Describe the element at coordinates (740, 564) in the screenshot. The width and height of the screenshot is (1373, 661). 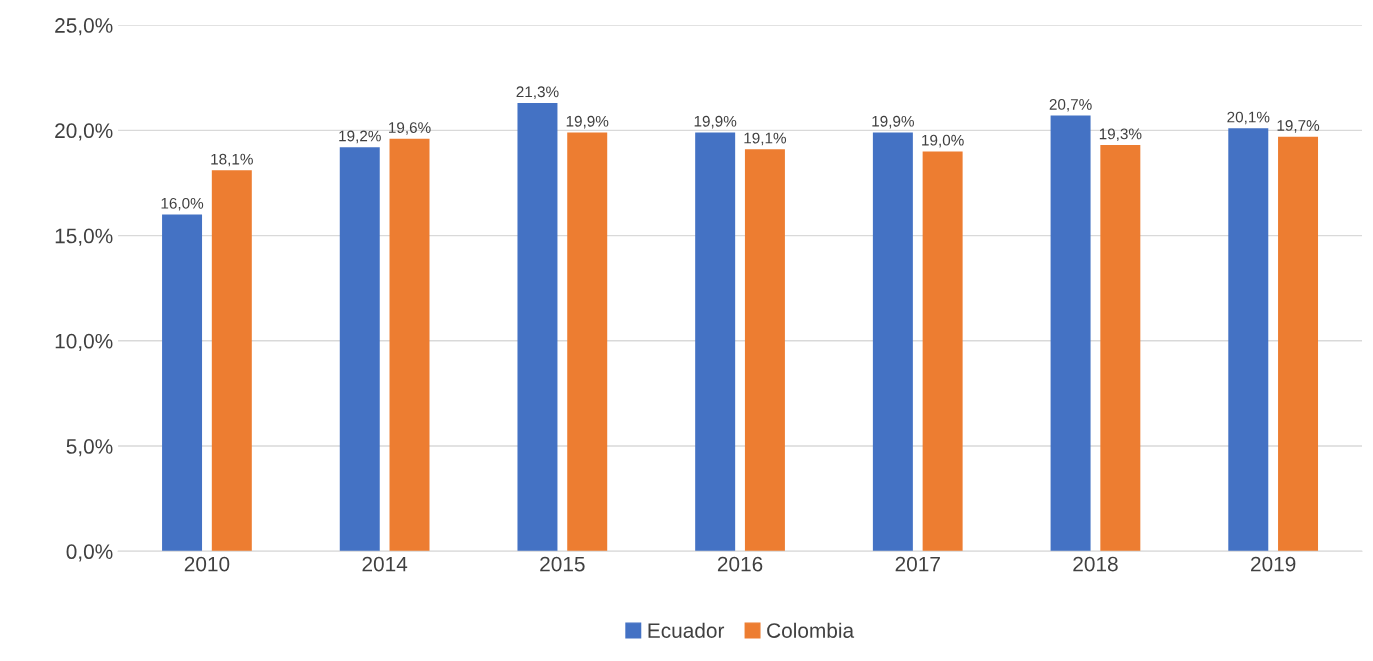
I see `x-tick-label: 2016` at that location.